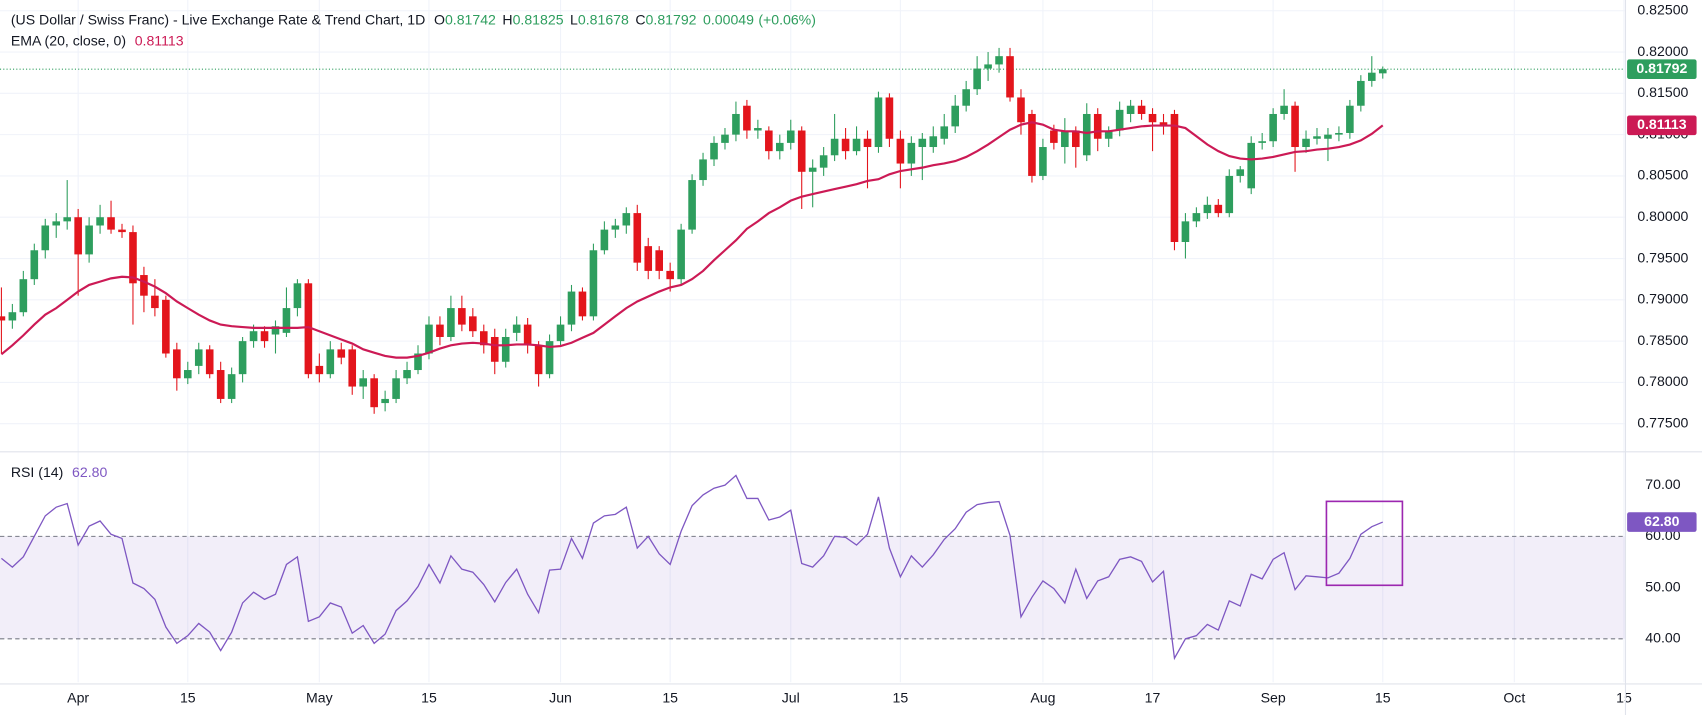 The height and width of the screenshot is (715, 1702). I want to click on highlight-box, so click(1364, 543).